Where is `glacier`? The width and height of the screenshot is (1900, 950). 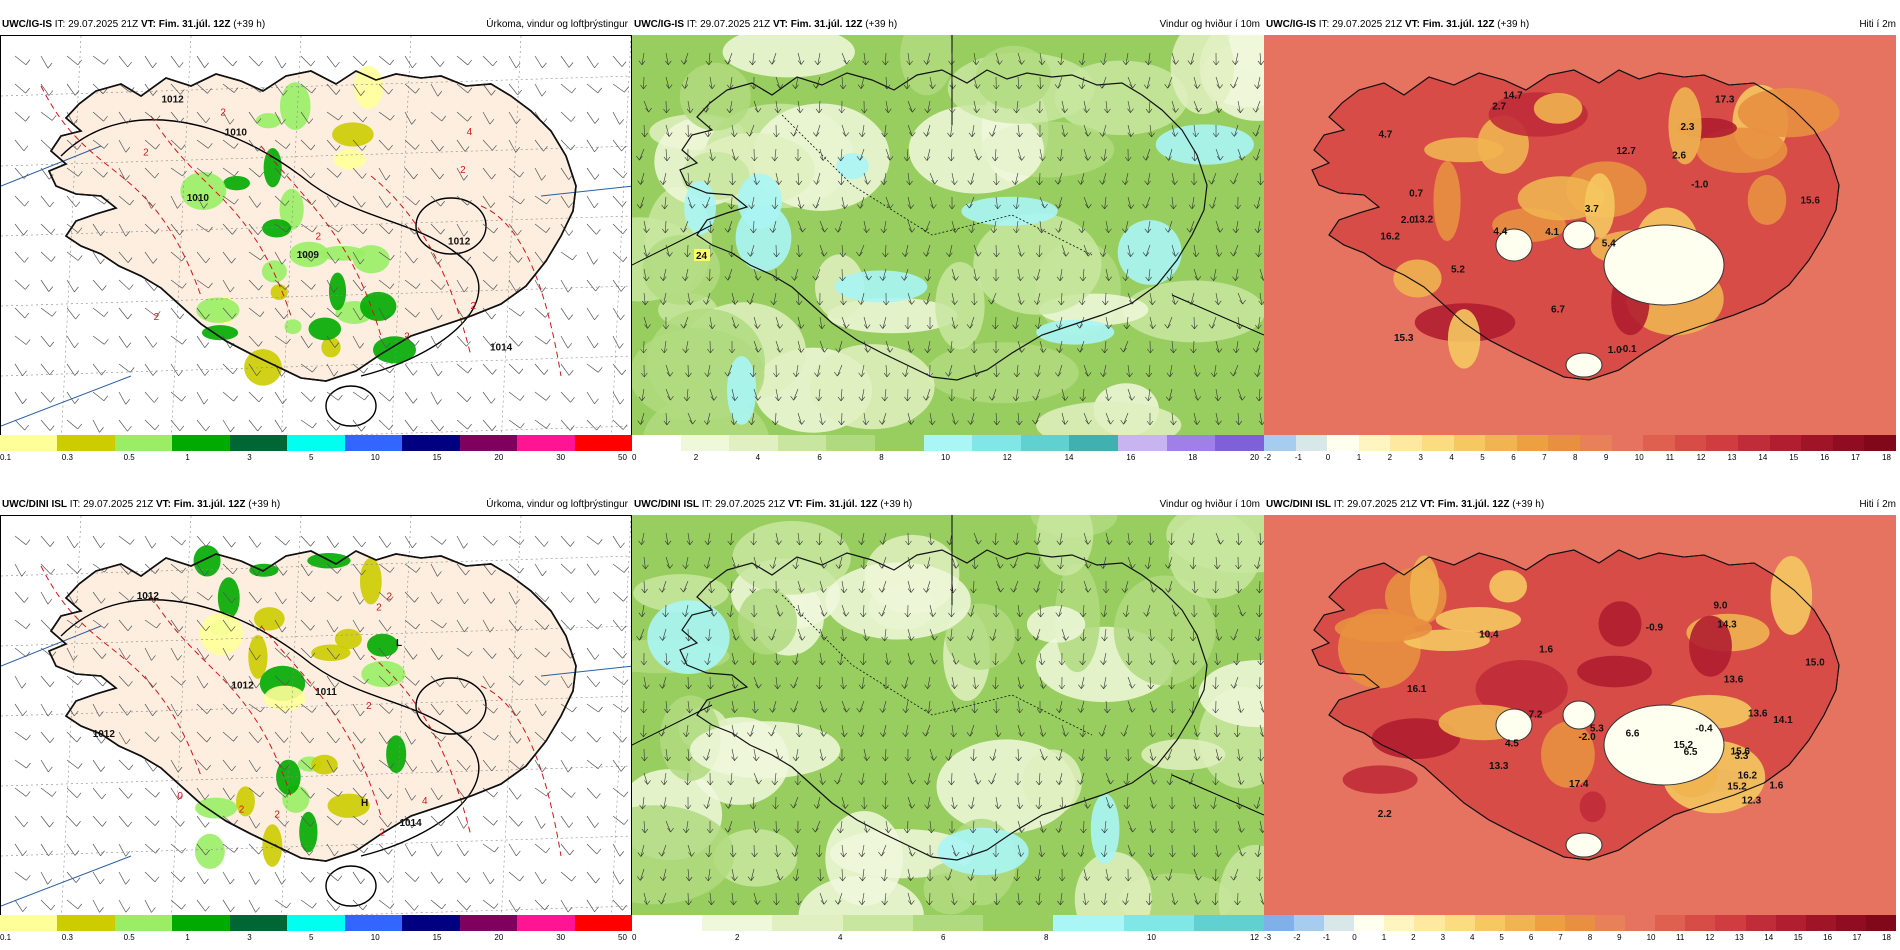 glacier is located at coordinates (1579, 235).